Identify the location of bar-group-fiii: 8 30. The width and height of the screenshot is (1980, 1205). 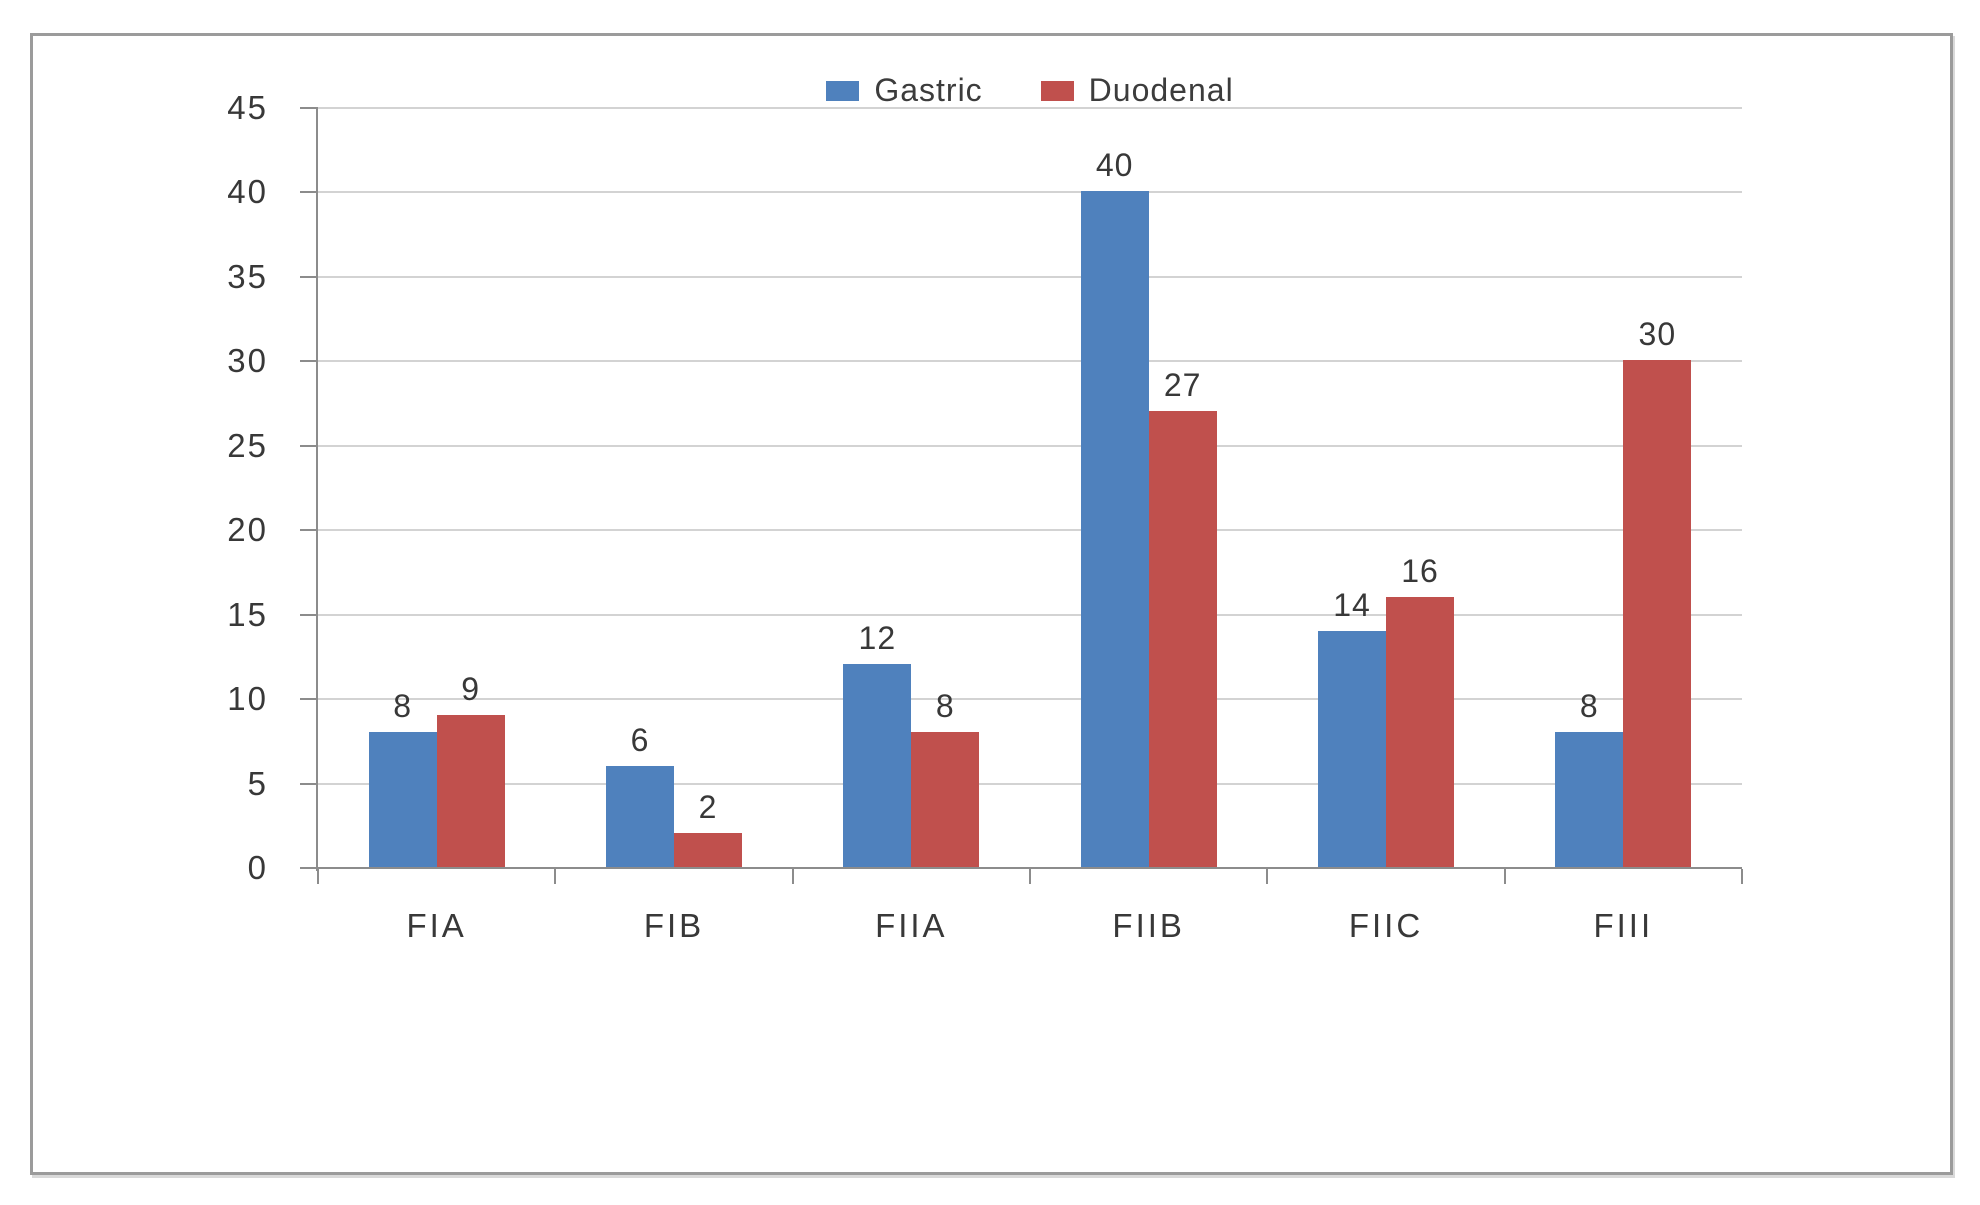
(1623, 488).